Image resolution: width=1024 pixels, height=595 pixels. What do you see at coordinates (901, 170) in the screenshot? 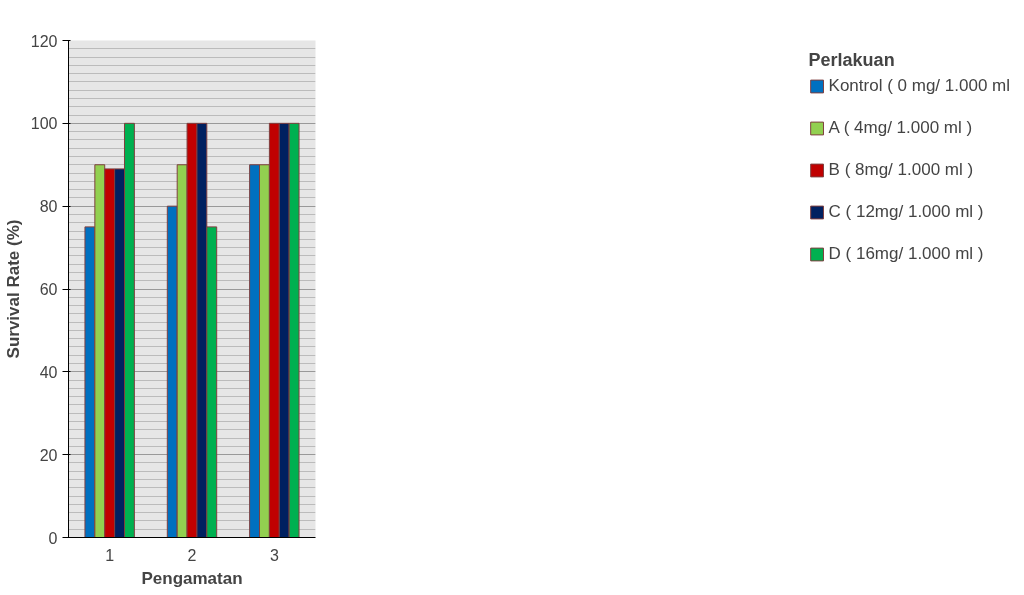
I see `legend-label: B ( 8mg/ 1.000 ml )` at bounding box center [901, 170].